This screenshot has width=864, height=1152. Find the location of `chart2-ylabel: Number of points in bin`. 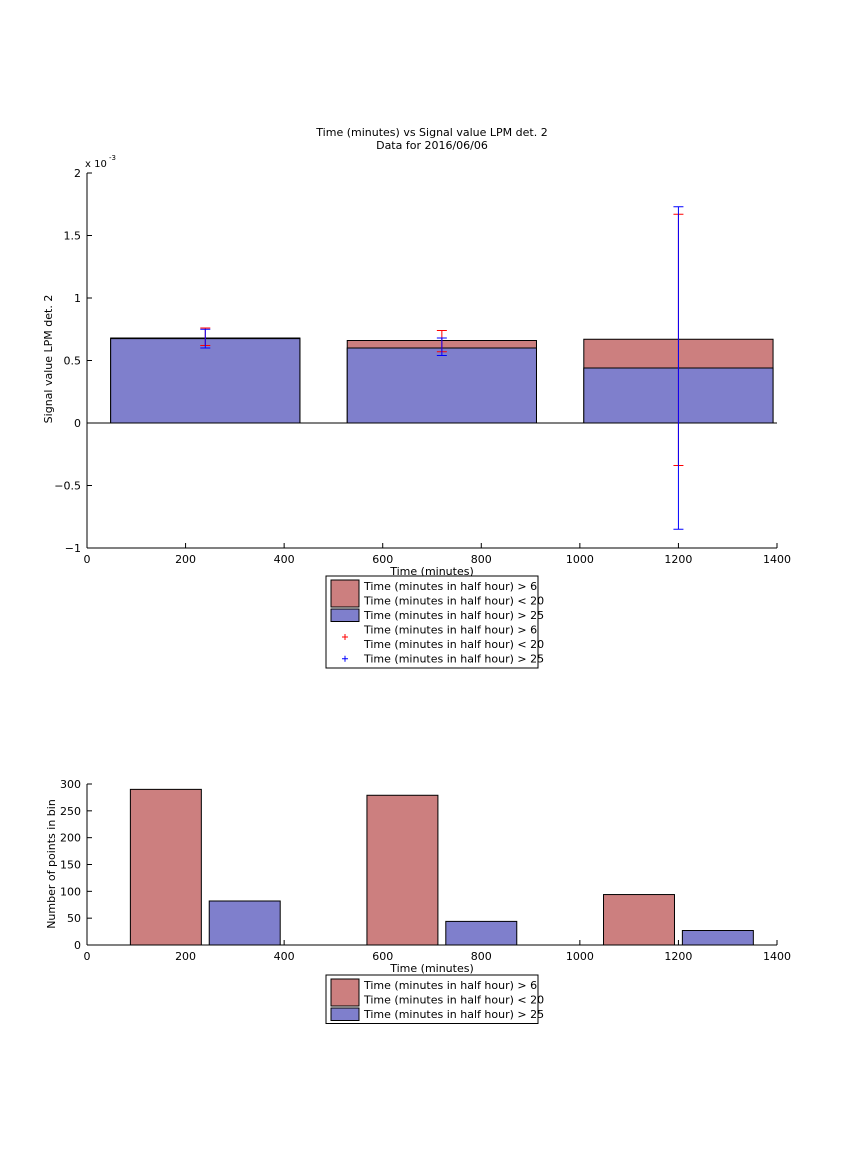

chart2-ylabel: Number of points in bin is located at coordinates (51, 864).